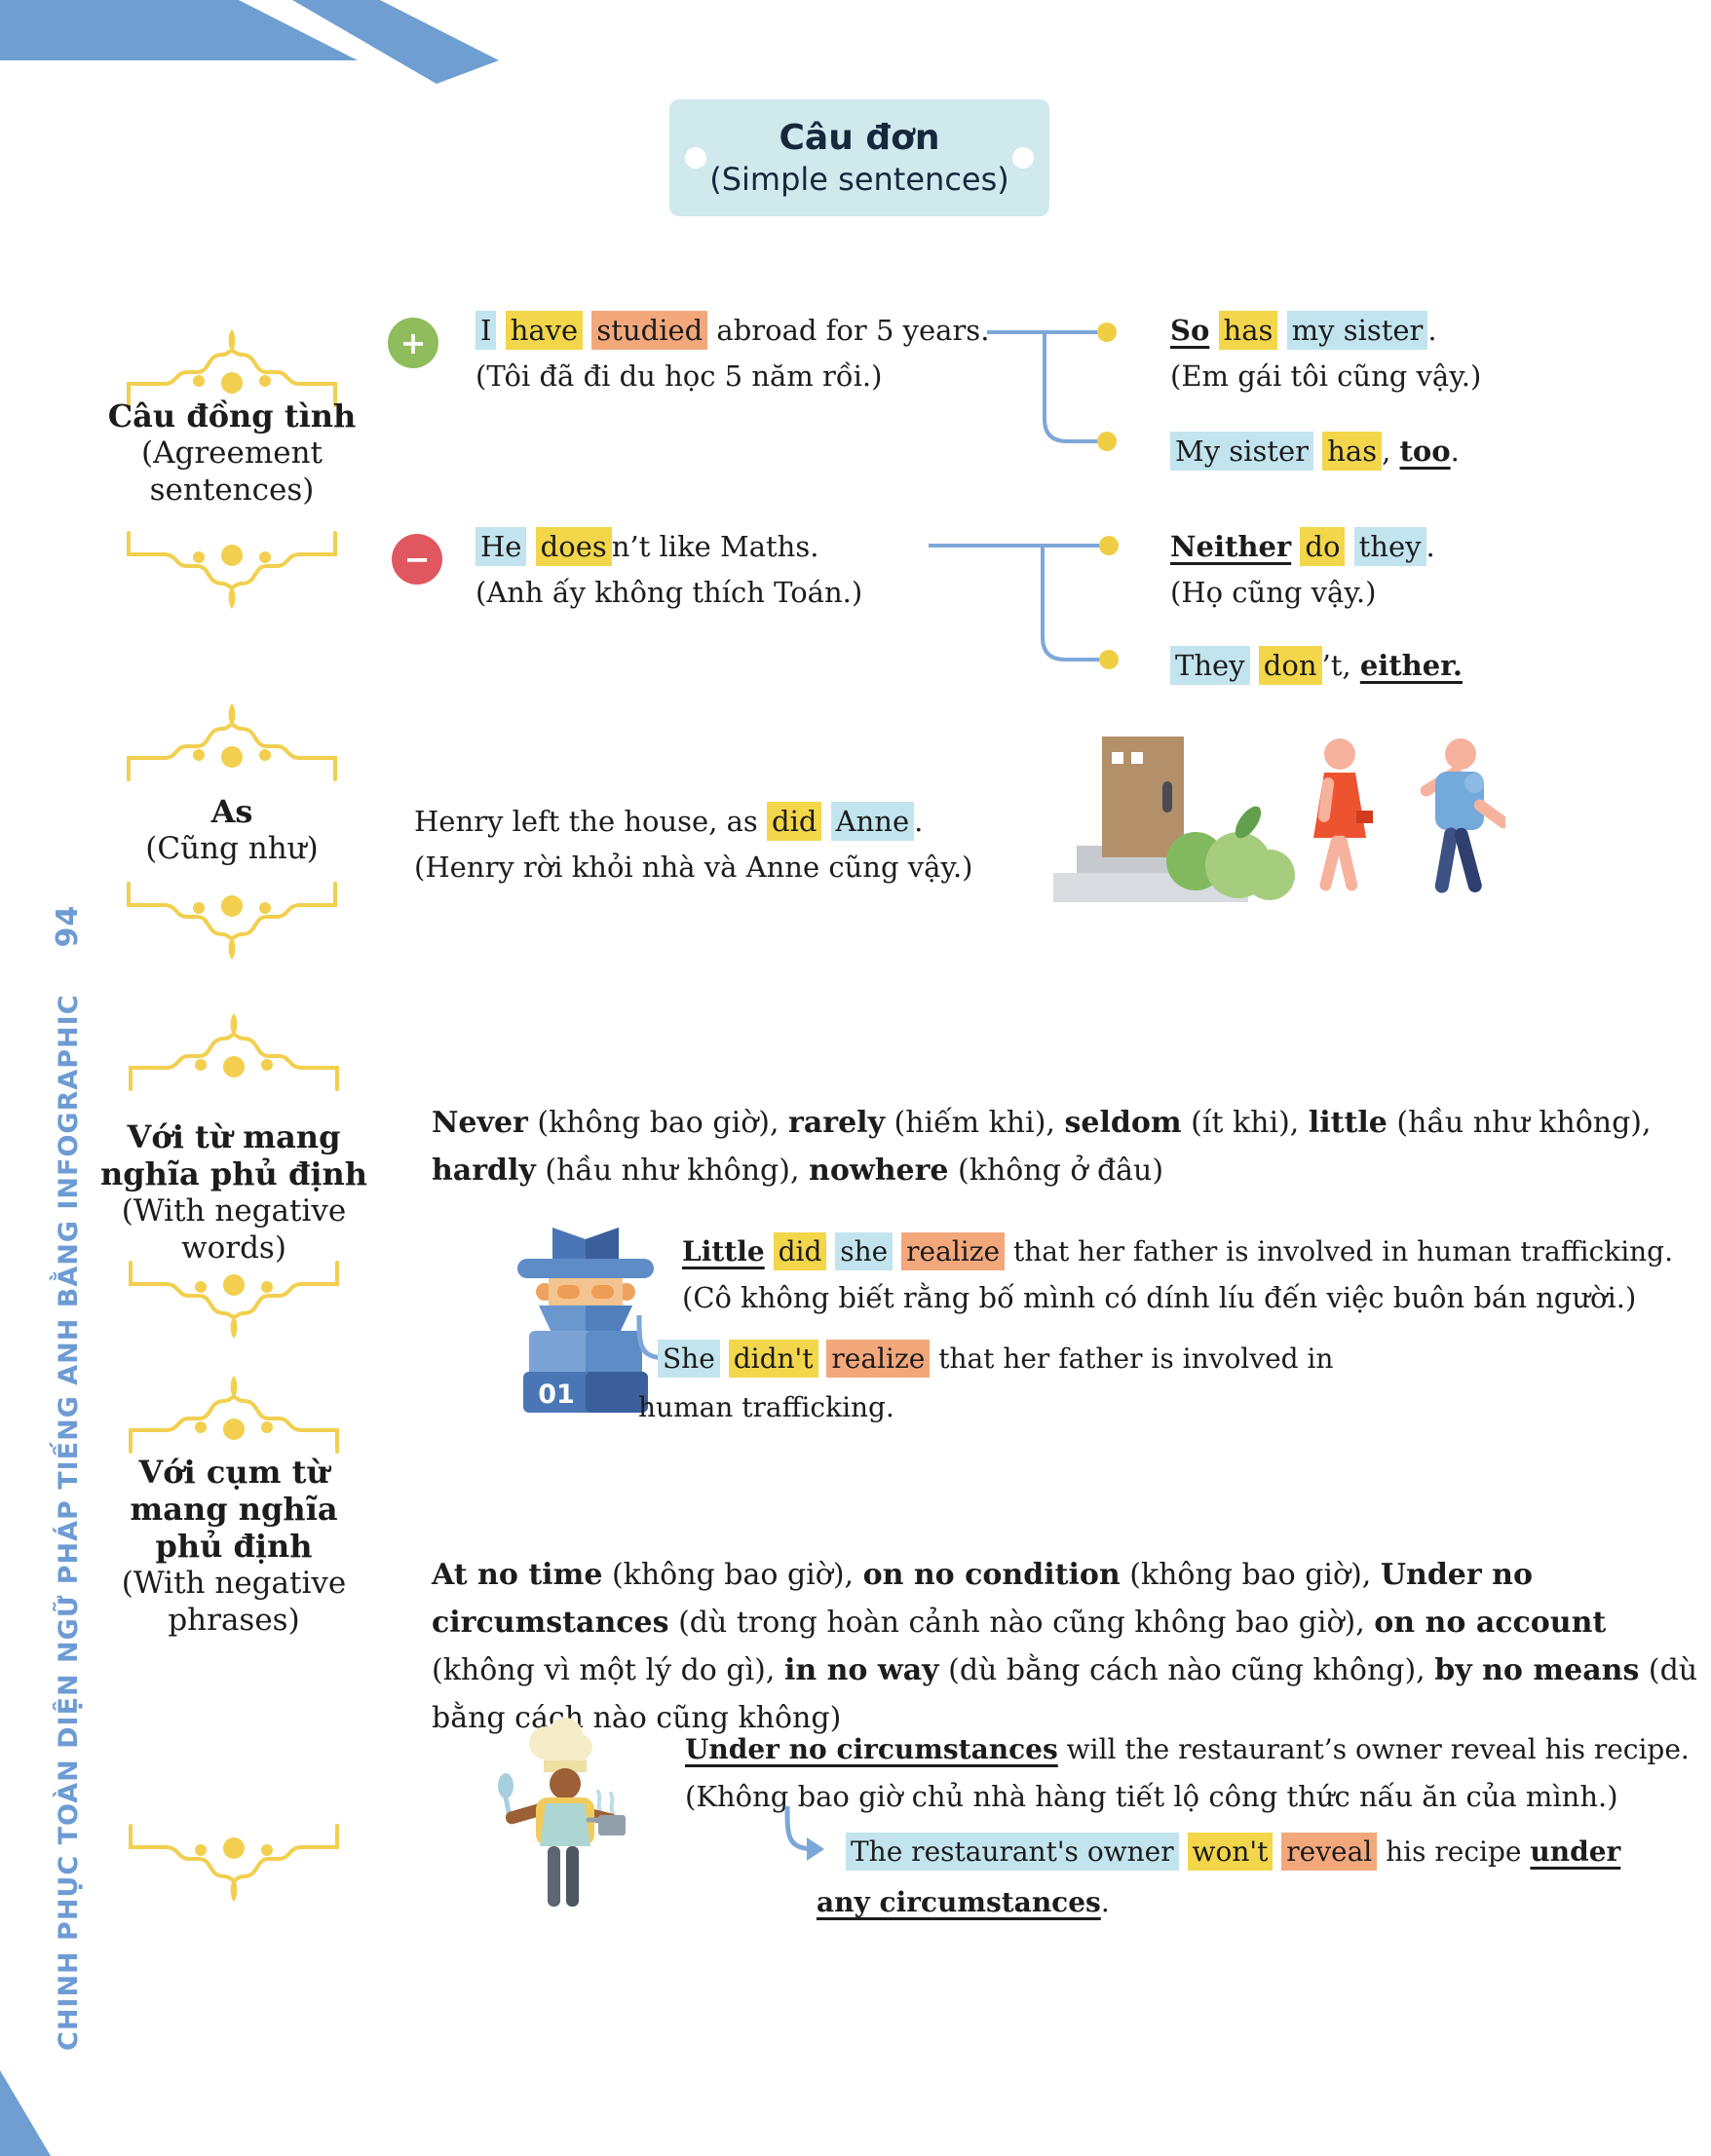 This screenshot has width=1711, height=2156. What do you see at coordinates (232, 471) in the screenshot?
I see `section-label-en: (Agreement sentences)` at bounding box center [232, 471].